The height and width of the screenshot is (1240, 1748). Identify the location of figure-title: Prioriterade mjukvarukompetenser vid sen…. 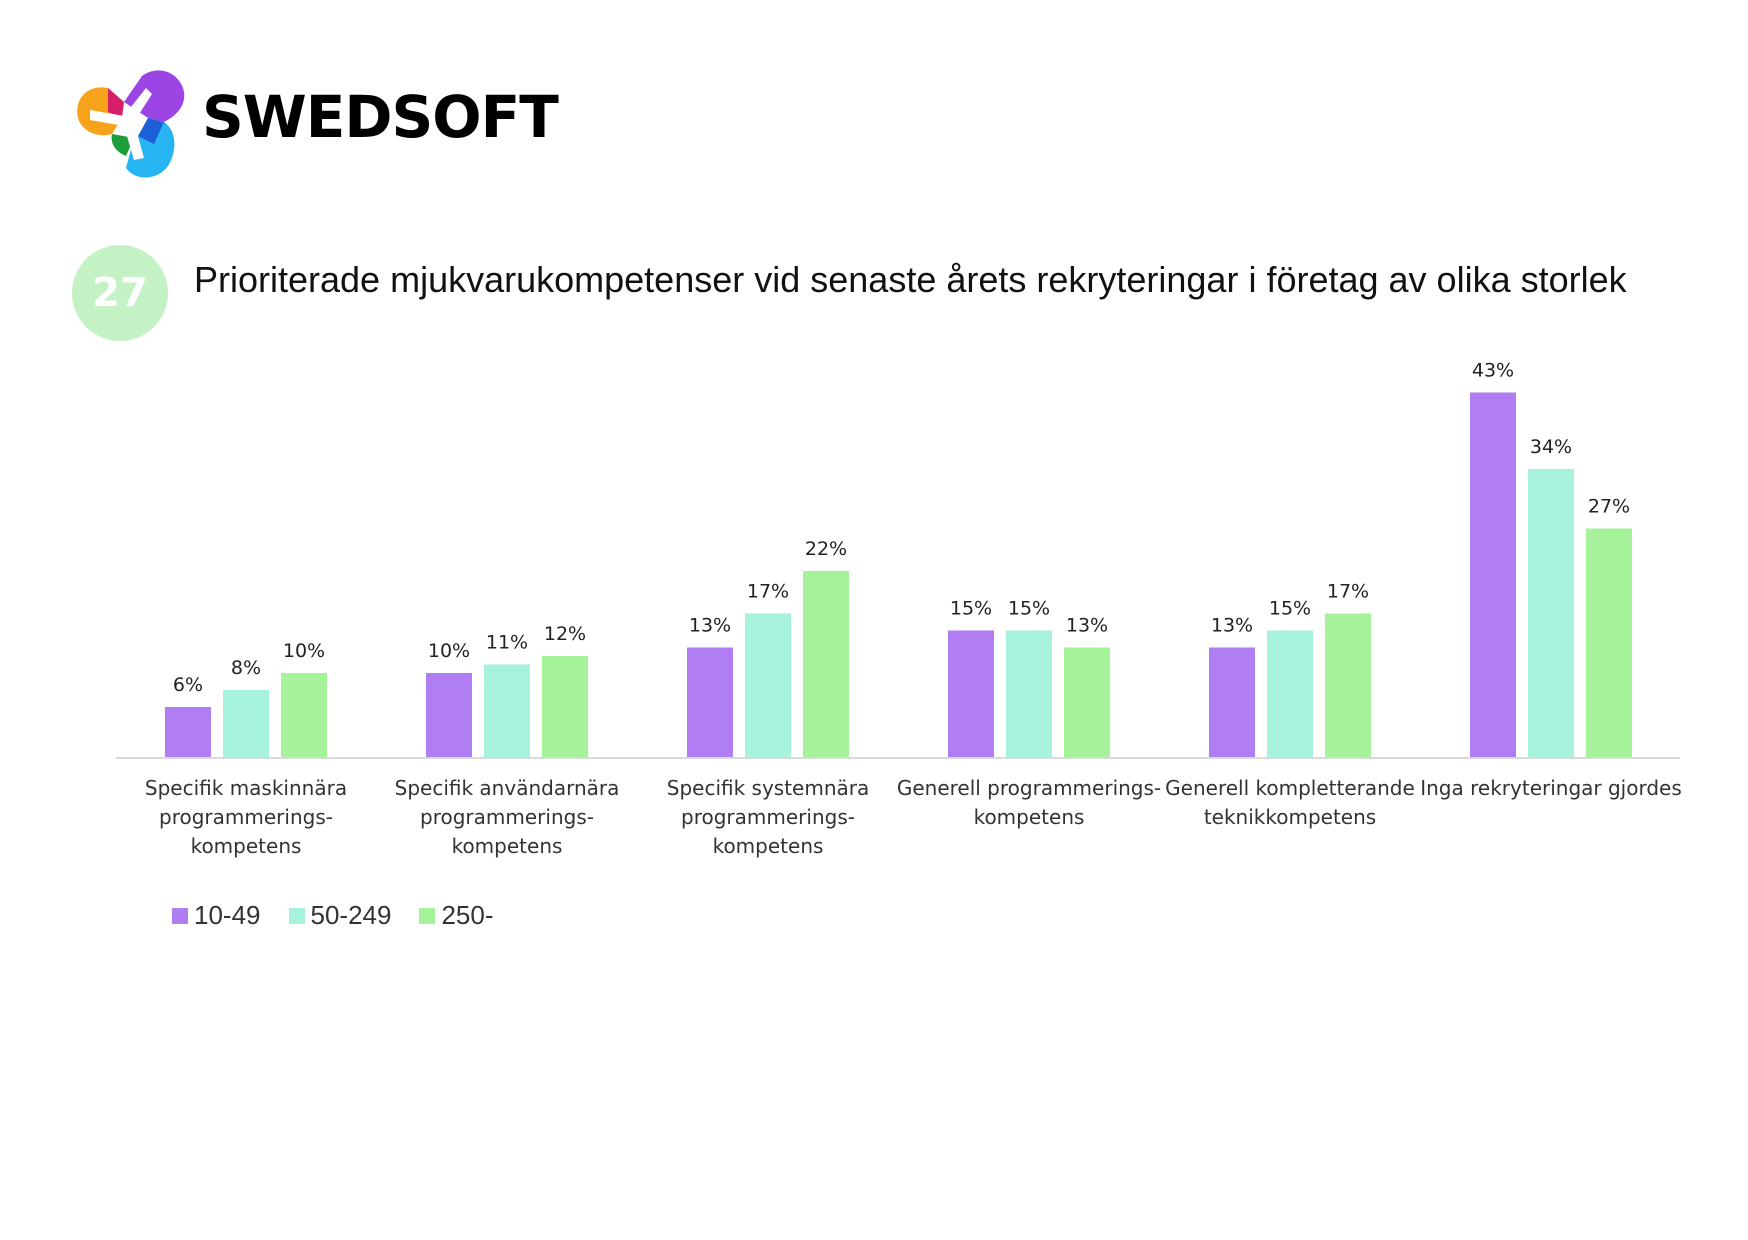
(910, 279).